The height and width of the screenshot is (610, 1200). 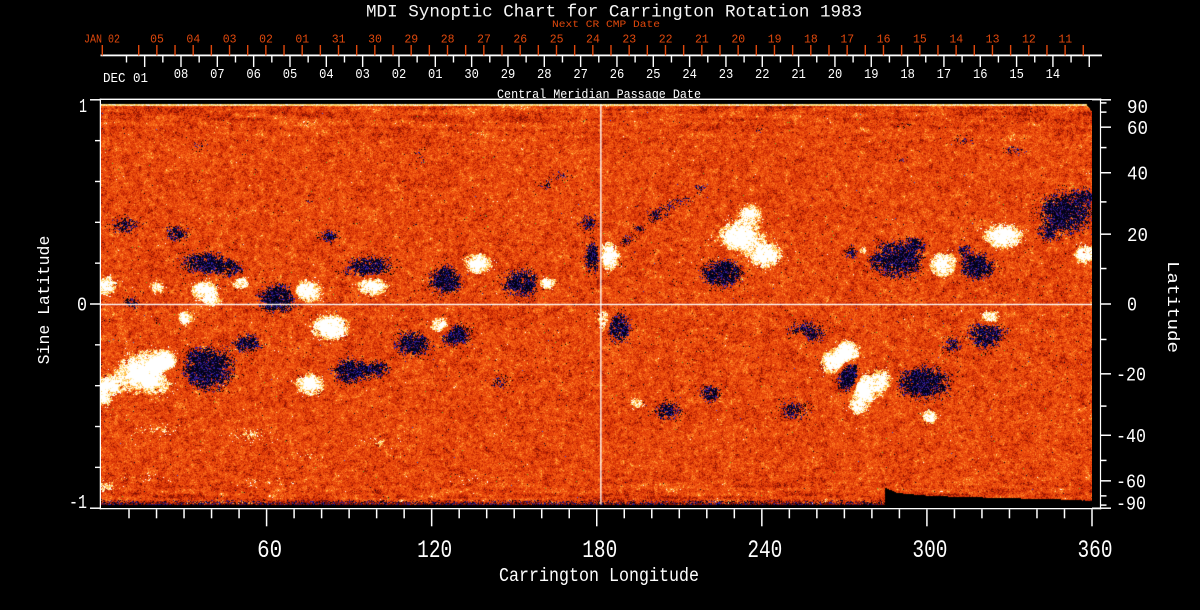 I want to click on svg-text: 13, so click(x=993, y=40).